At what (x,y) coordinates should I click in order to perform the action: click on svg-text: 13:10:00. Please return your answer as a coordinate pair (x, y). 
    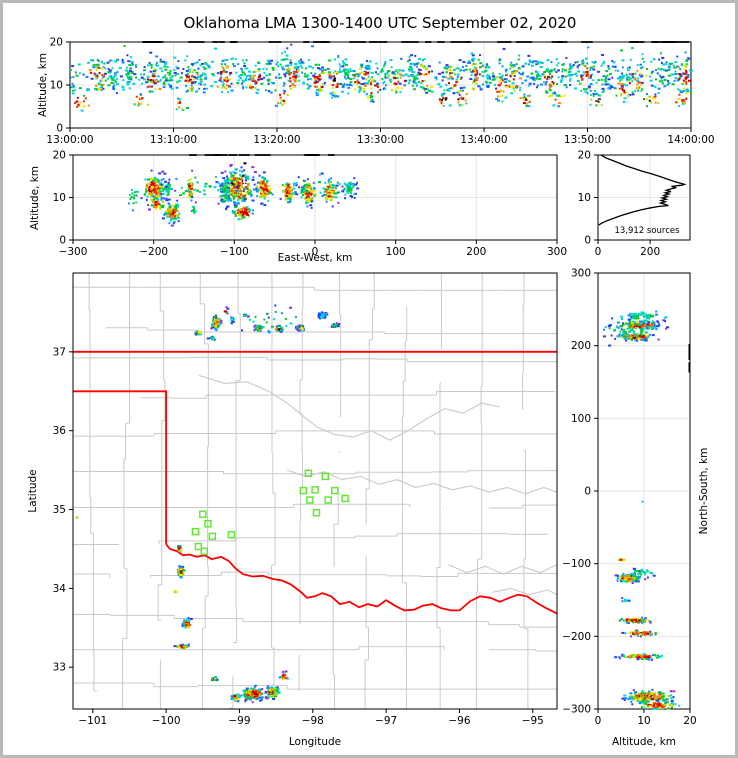
    Looking at the image, I should click on (173, 140).